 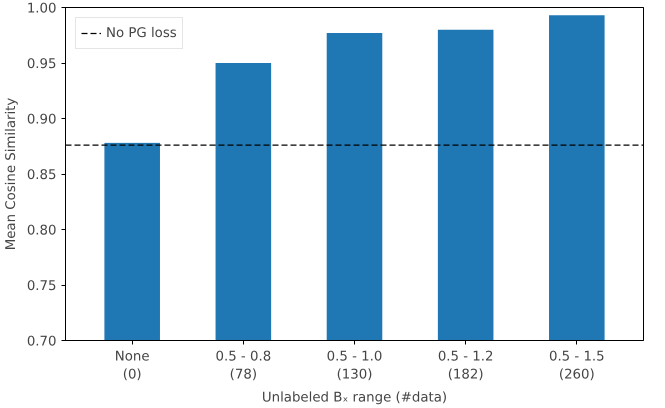 I want to click on y-tick-label: 0.85, so click(x=41, y=175).